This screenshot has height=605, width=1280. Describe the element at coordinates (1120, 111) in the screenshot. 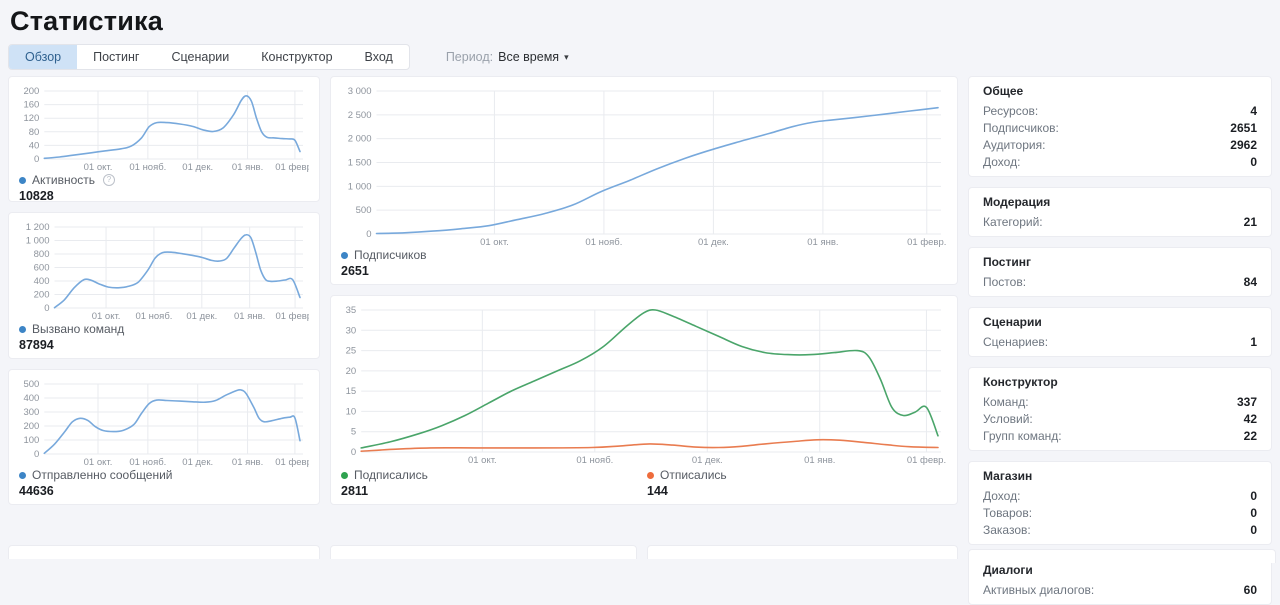

I see `stat-row: Ресурсов: 4` at that location.